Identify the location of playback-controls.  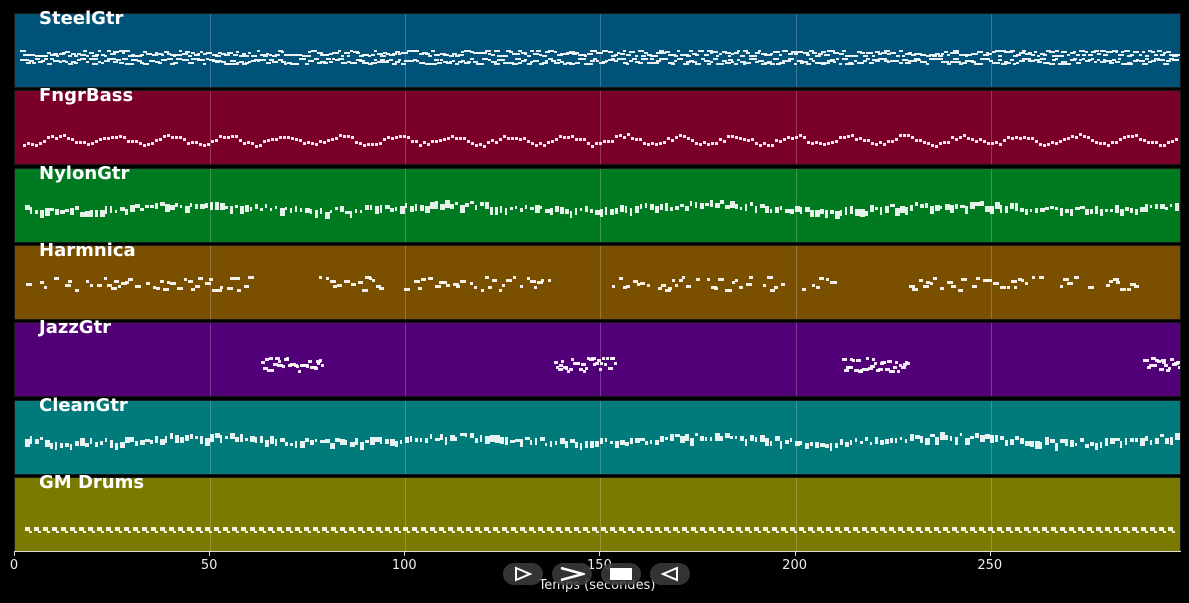
(596, 574).